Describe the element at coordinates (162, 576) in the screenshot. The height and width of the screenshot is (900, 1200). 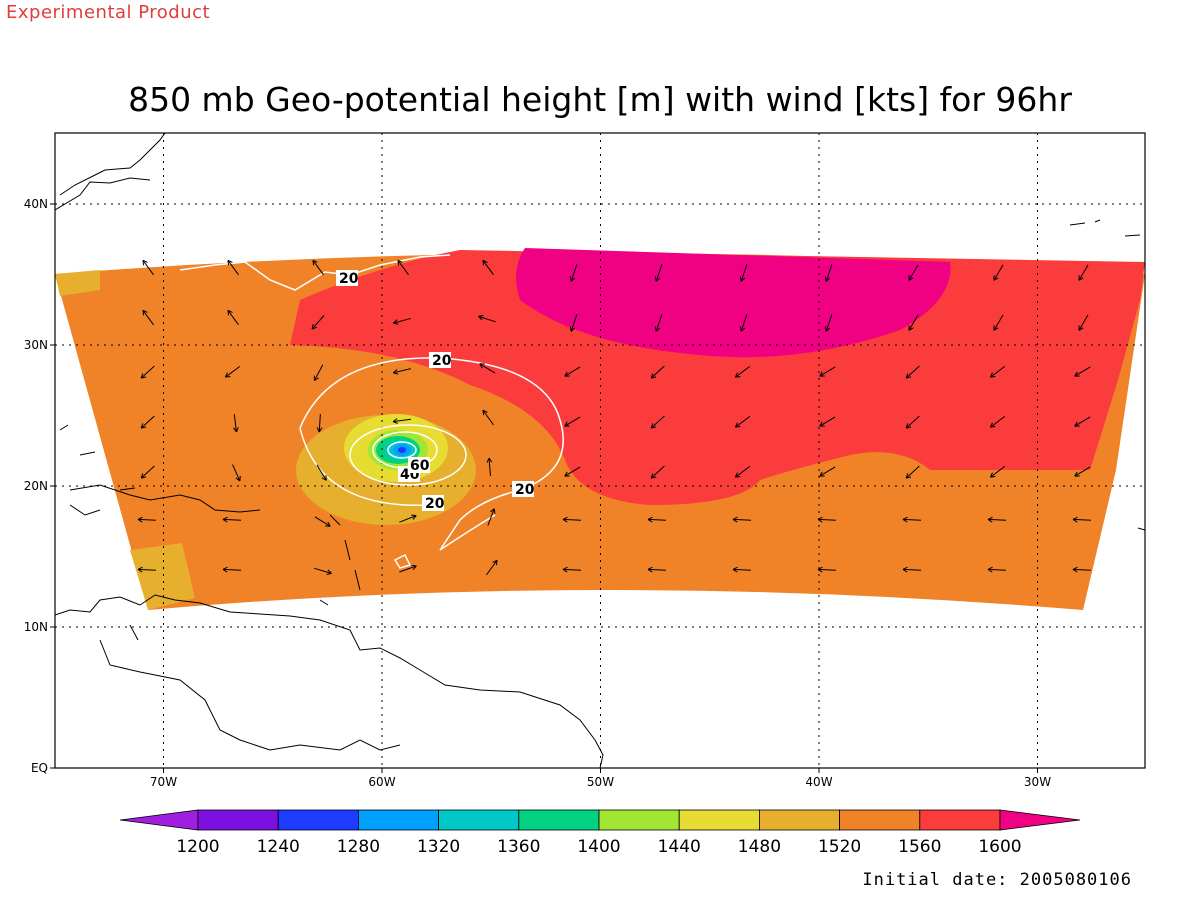
I see `height-region-1520-southwest` at that location.